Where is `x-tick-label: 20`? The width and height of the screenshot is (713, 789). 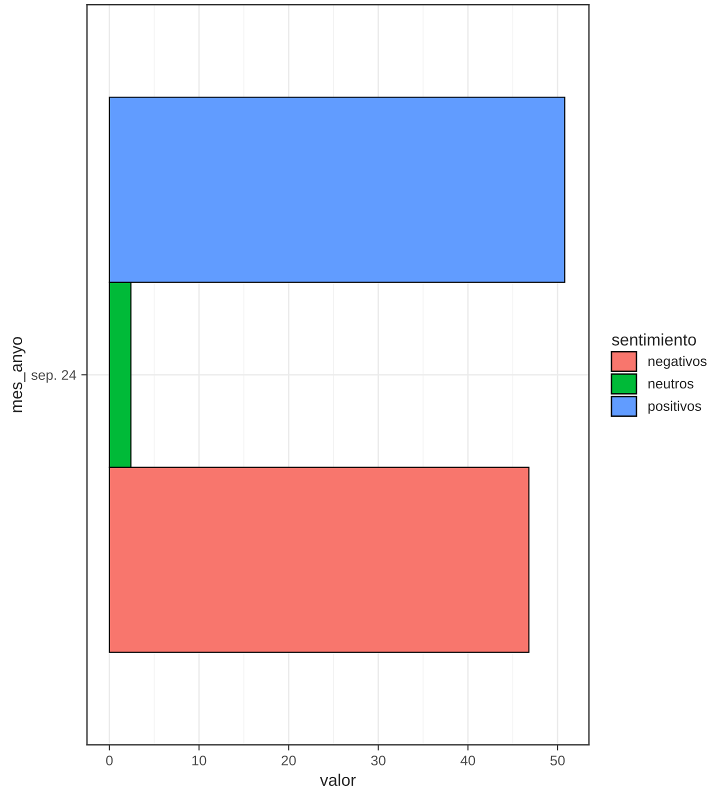
x-tick-label: 20 is located at coordinates (289, 761).